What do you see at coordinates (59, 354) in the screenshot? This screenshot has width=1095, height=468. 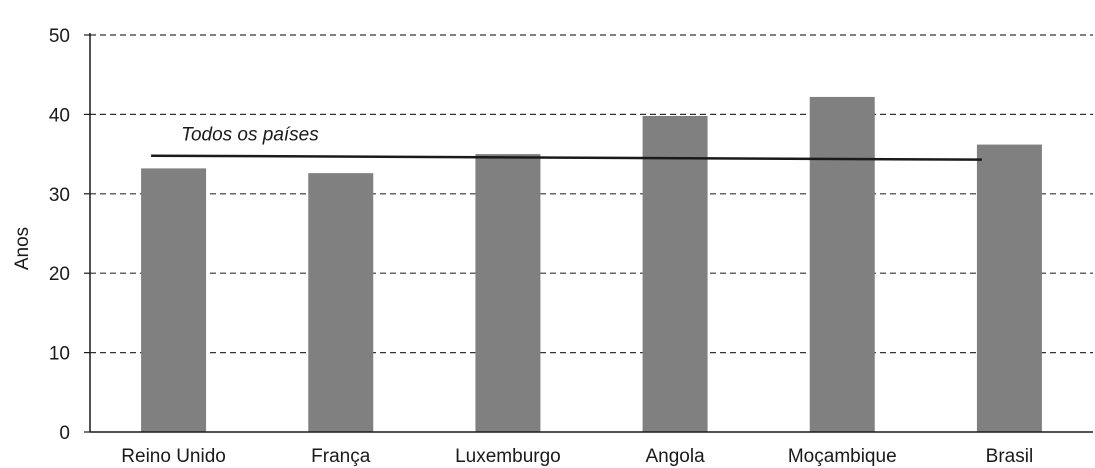 I see `y-tick-label: 10` at bounding box center [59, 354].